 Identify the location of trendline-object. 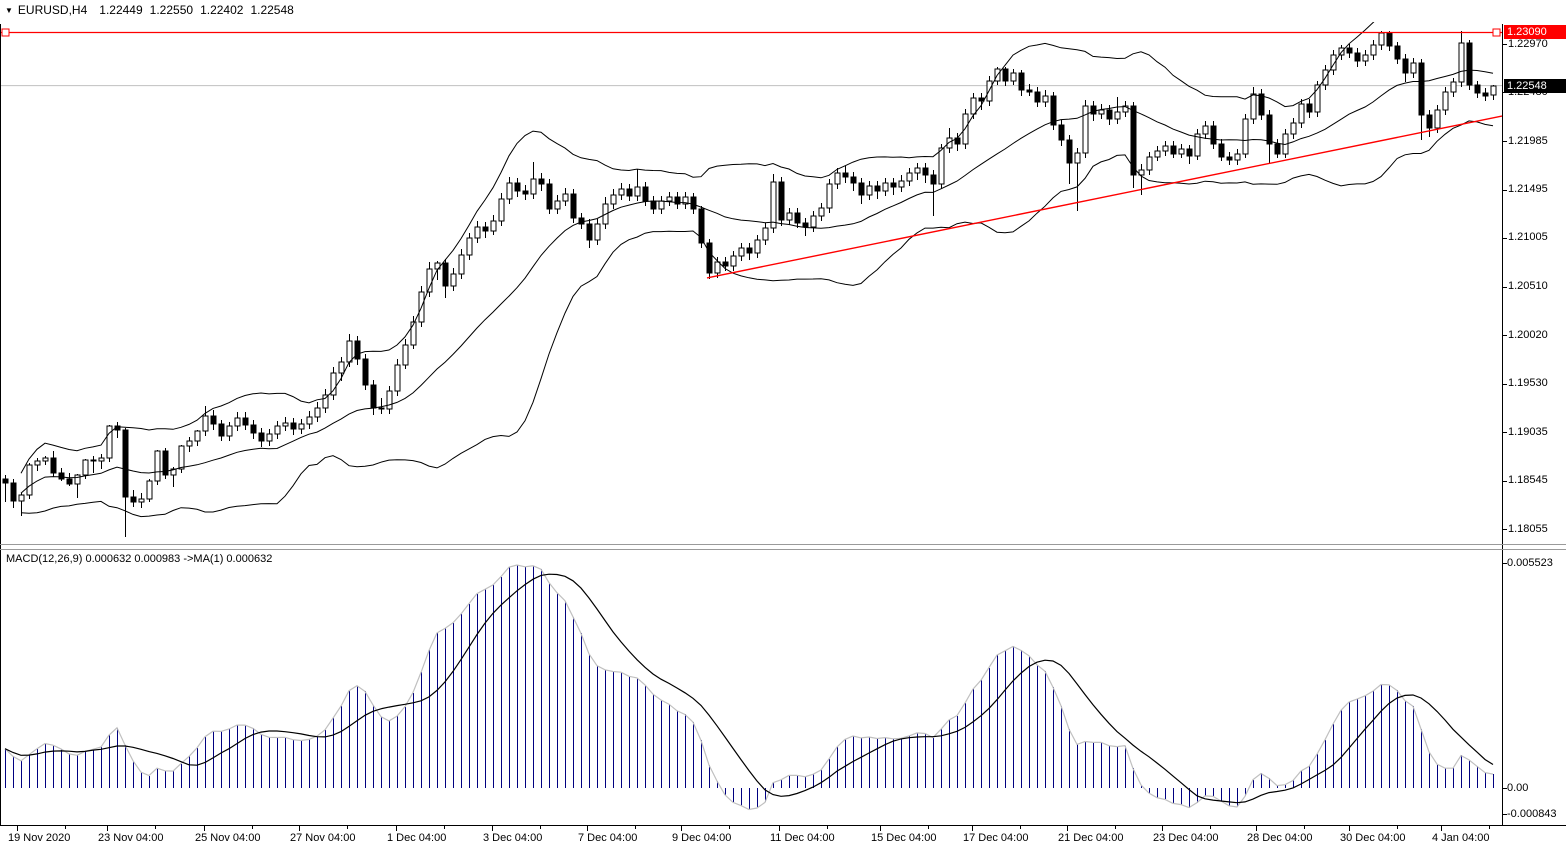
(1104, 197).